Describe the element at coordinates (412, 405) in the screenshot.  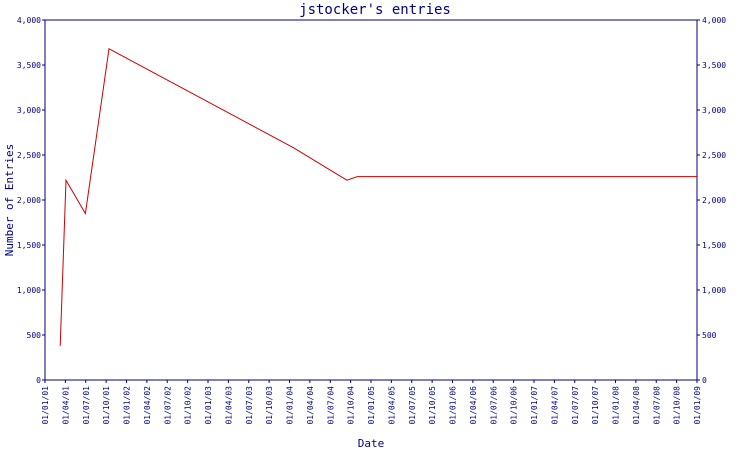
I see `x-tick-label: 01/07/05` at that location.